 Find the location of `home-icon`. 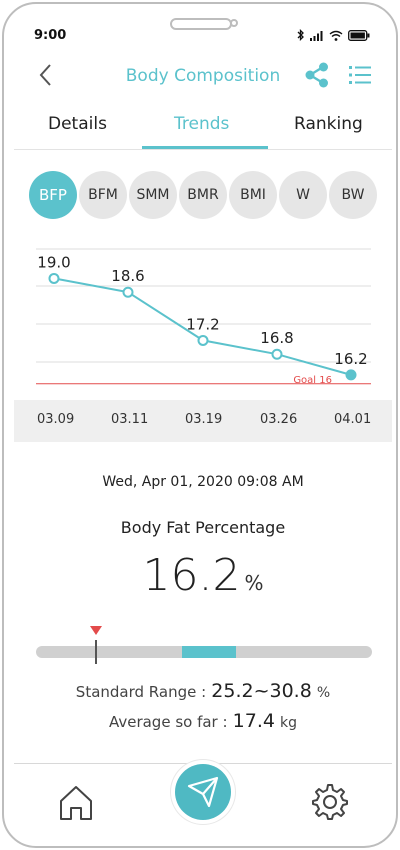

home-icon is located at coordinates (76, 803).